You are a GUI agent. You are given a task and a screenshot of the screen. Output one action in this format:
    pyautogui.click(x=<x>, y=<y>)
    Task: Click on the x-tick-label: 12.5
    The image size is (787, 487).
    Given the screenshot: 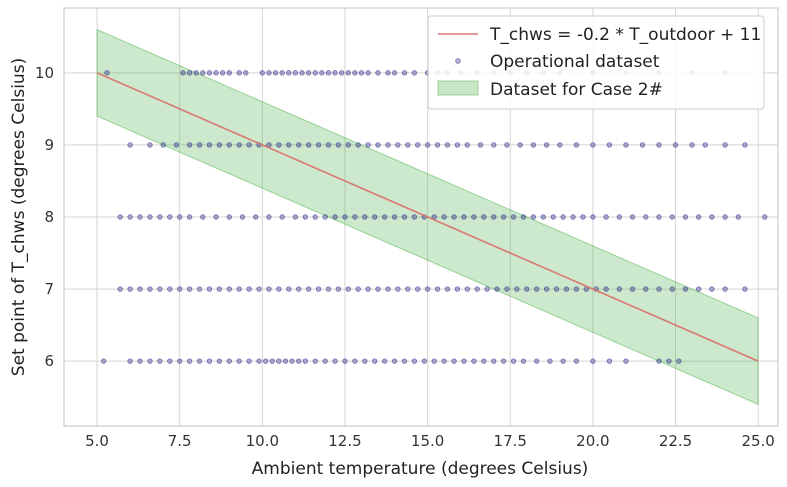 What is the action you would take?
    pyautogui.click(x=344, y=441)
    